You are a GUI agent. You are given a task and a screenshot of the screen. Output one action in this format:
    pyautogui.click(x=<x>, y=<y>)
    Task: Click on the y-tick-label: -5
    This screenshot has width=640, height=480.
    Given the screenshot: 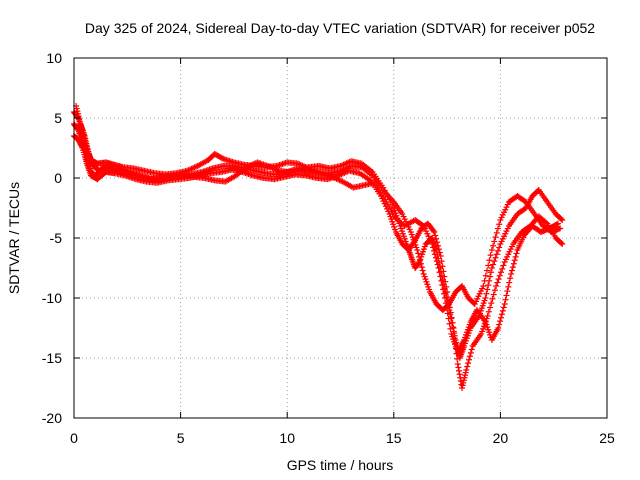 What is the action you would take?
    pyautogui.click(x=56, y=238)
    